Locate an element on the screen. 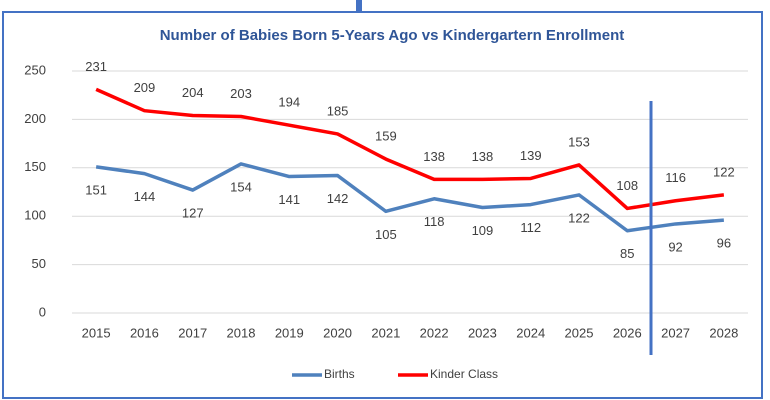  x-tick-label: 2025 is located at coordinates (579, 332).